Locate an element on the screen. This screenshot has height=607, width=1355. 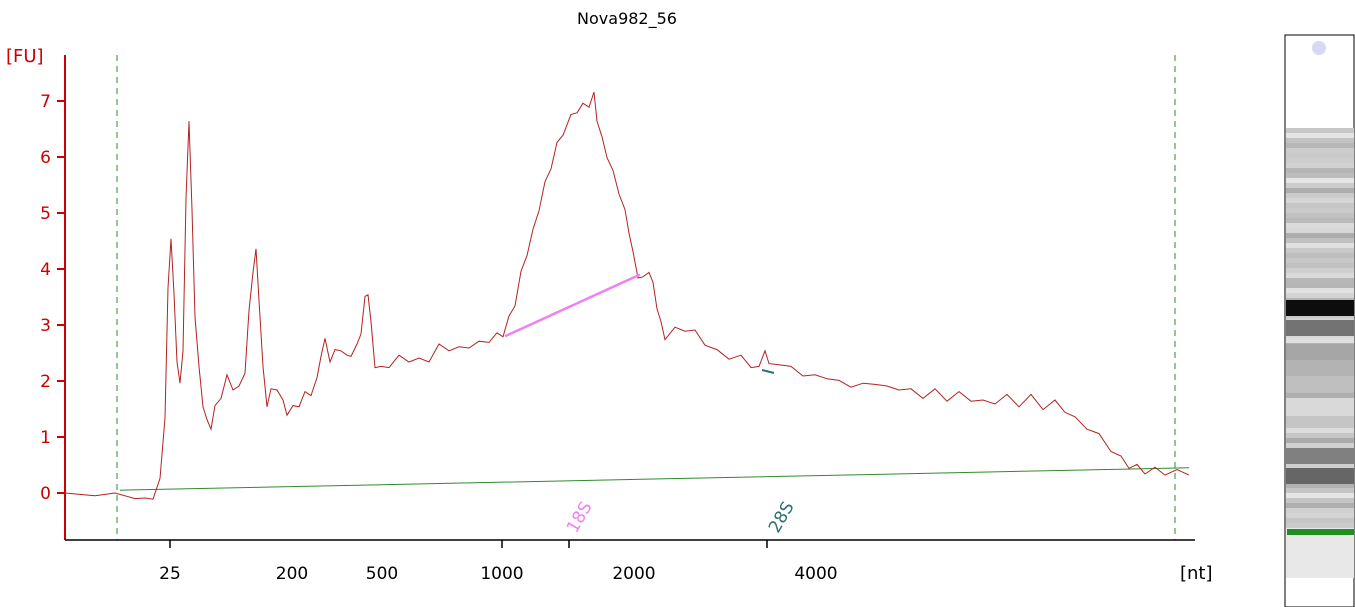
y-tick-label: 5 is located at coordinates (45, 214).